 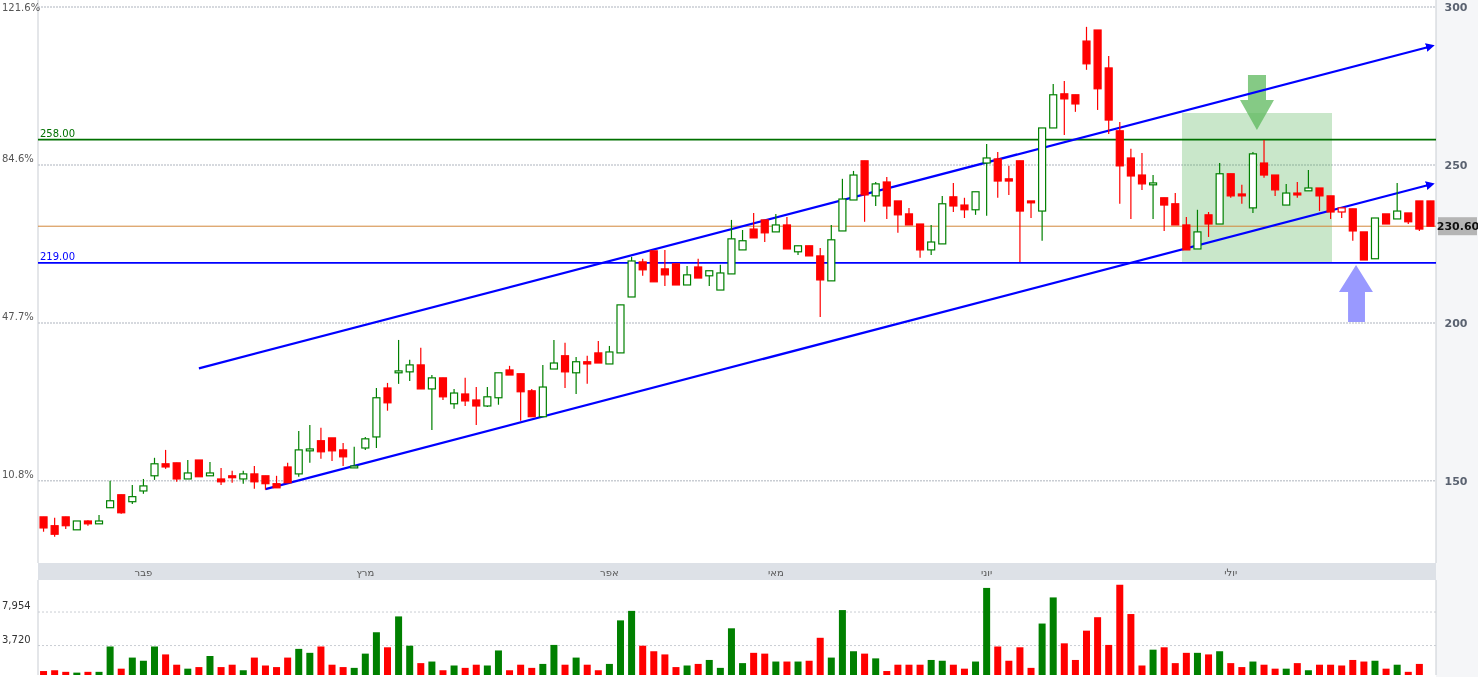 I want to click on x-tick-label: אפר, so click(x=609, y=572).